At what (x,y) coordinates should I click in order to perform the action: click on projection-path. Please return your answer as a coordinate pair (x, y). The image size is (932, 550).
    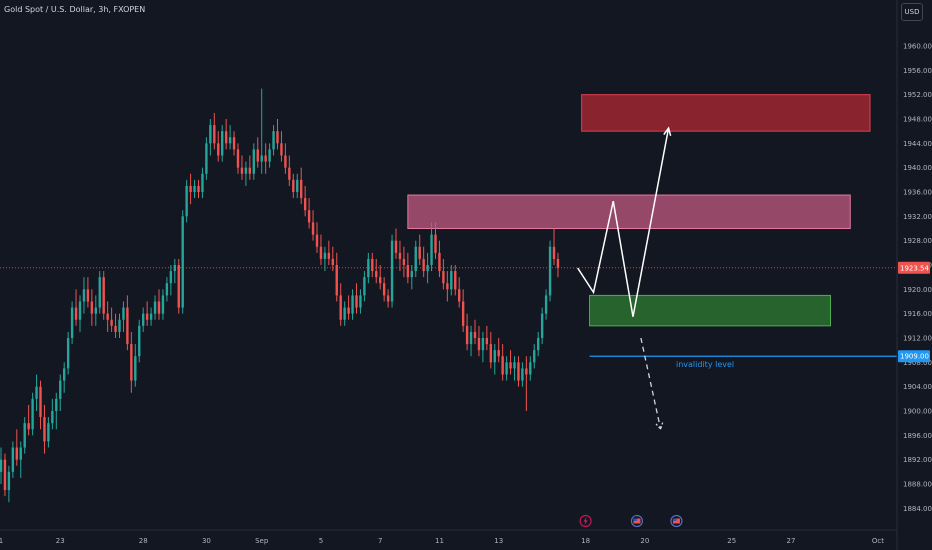
    Looking at the image, I should click on (623, 222).